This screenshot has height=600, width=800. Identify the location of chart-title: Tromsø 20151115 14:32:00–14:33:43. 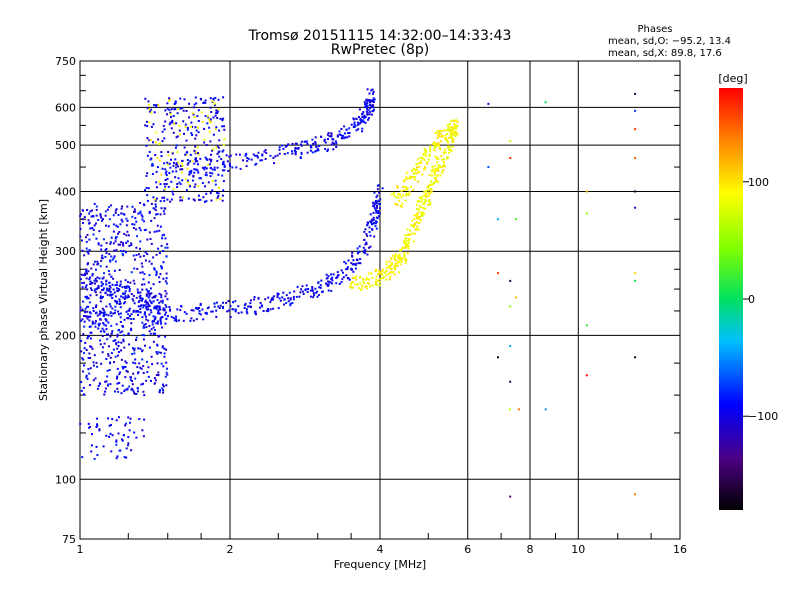
(380, 36).